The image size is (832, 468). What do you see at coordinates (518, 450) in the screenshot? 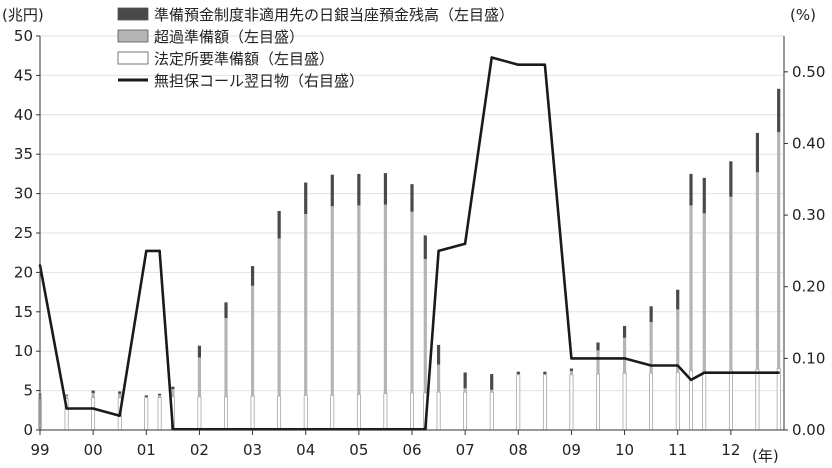
I see `x-tick-label: 08` at bounding box center [518, 450].